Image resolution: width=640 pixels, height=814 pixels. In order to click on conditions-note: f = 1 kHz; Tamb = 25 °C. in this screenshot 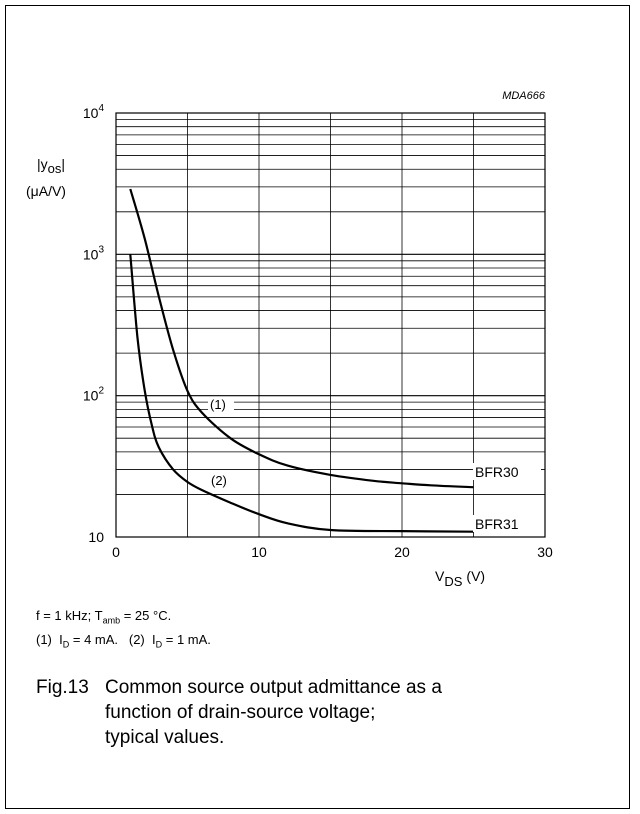, I will do `click(104, 617)`.